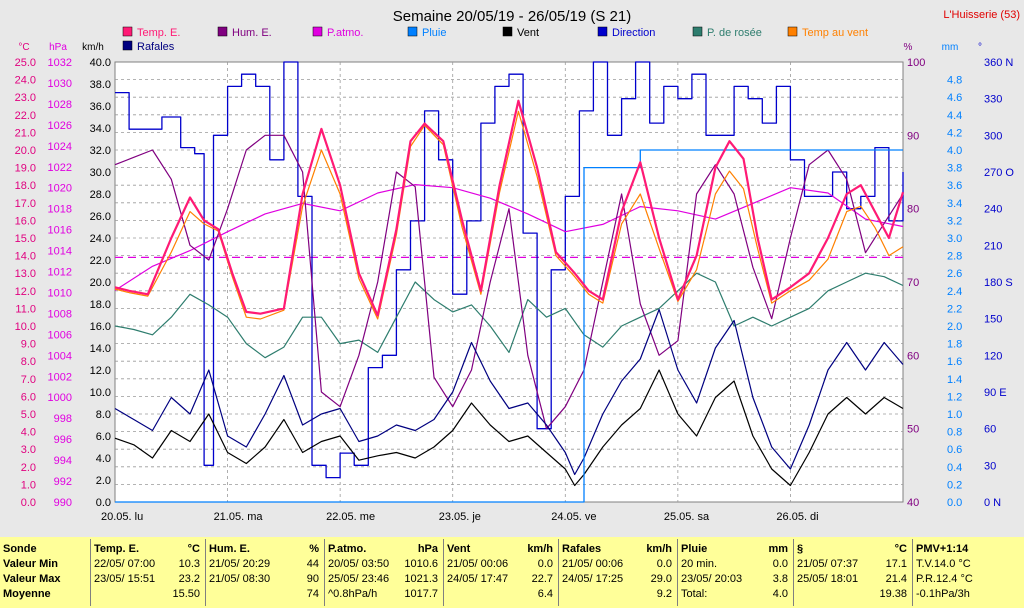  I want to click on rain-tick-label: 0.2, so click(954, 485).